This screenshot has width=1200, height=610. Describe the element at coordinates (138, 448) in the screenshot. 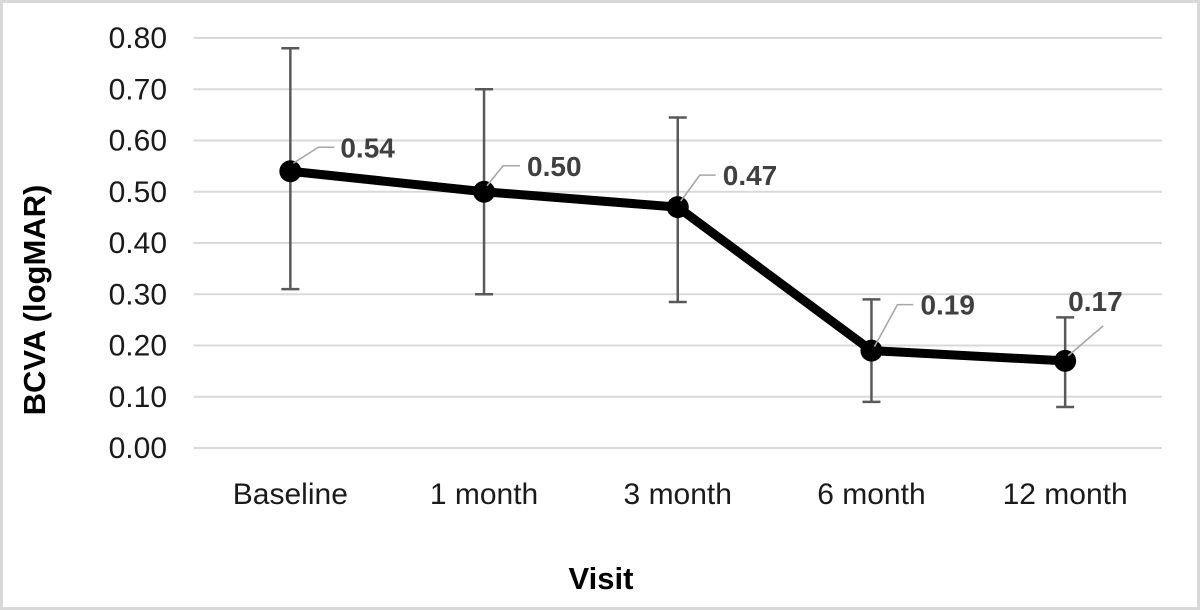

I see `y-tick-label: 0.00` at that location.